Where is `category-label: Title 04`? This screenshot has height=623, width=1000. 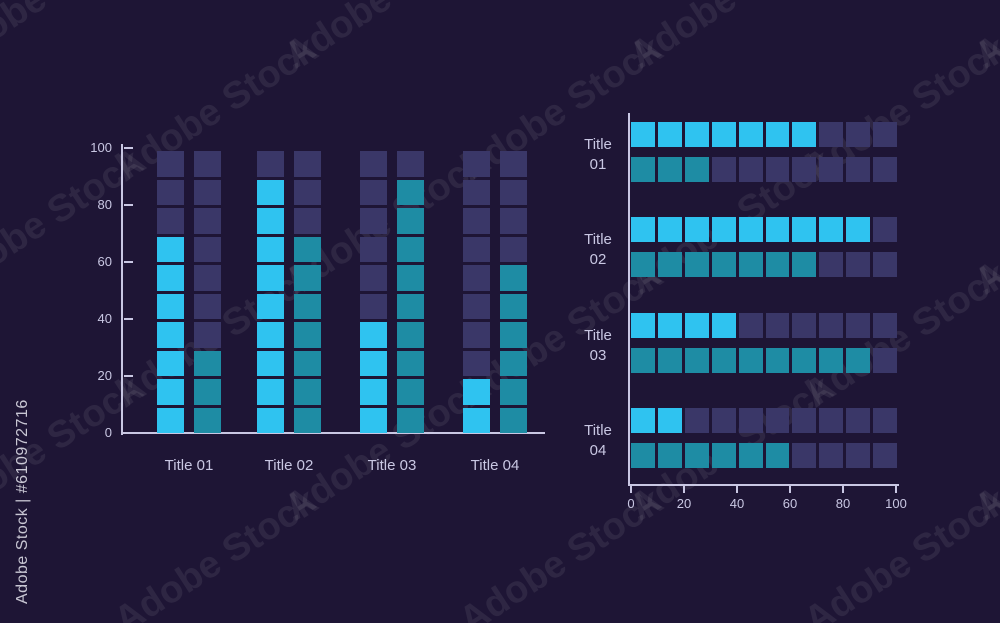 category-label: Title 04 is located at coordinates (598, 441).